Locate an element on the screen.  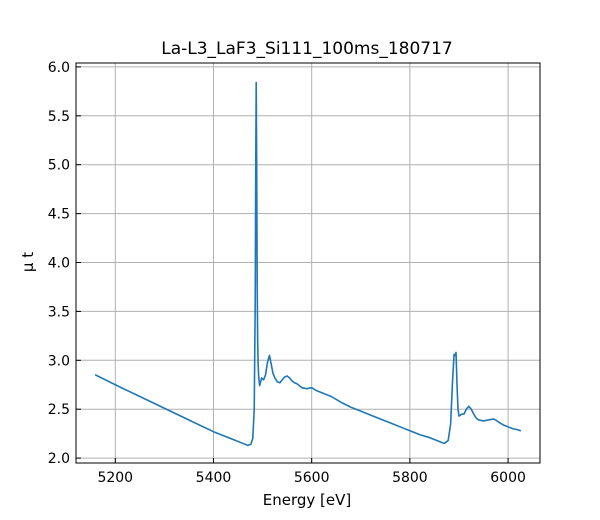
x-axis: 5200 5400 5600 5800 6000 is located at coordinates (311, 472).